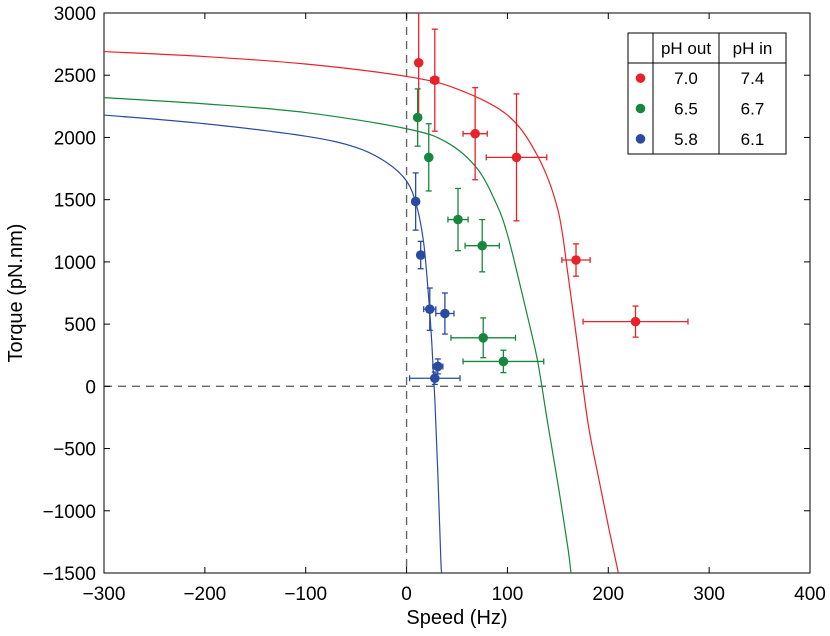 Image resolution: width=830 pixels, height=636 pixels. I want to click on legend-box, so click(707, 93).